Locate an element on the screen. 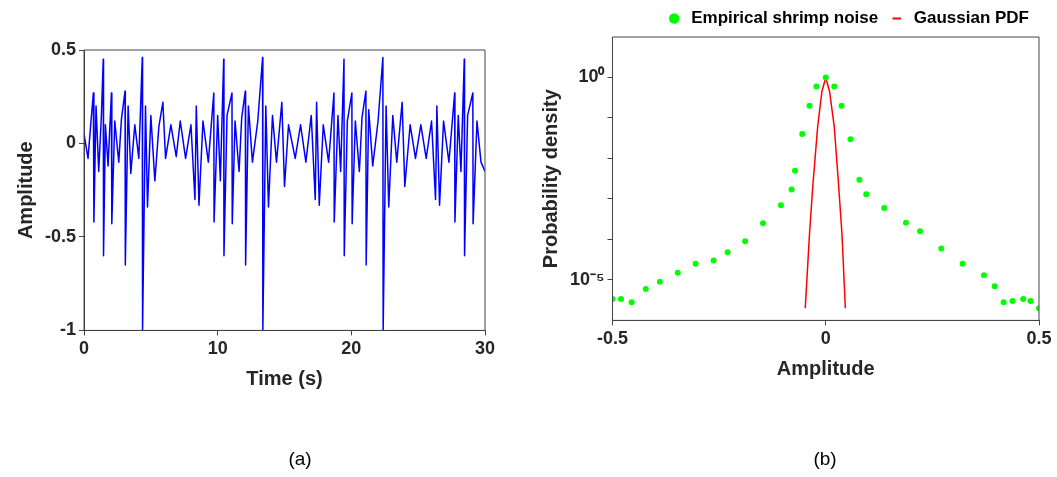  legend-label: Empirical shrimp noise is located at coordinates (785, 18).